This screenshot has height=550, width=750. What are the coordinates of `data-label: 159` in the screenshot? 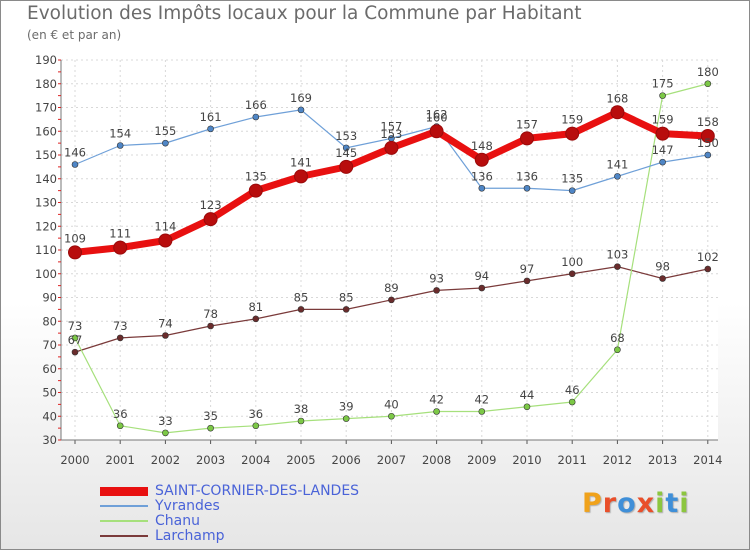 It's located at (572, 120).